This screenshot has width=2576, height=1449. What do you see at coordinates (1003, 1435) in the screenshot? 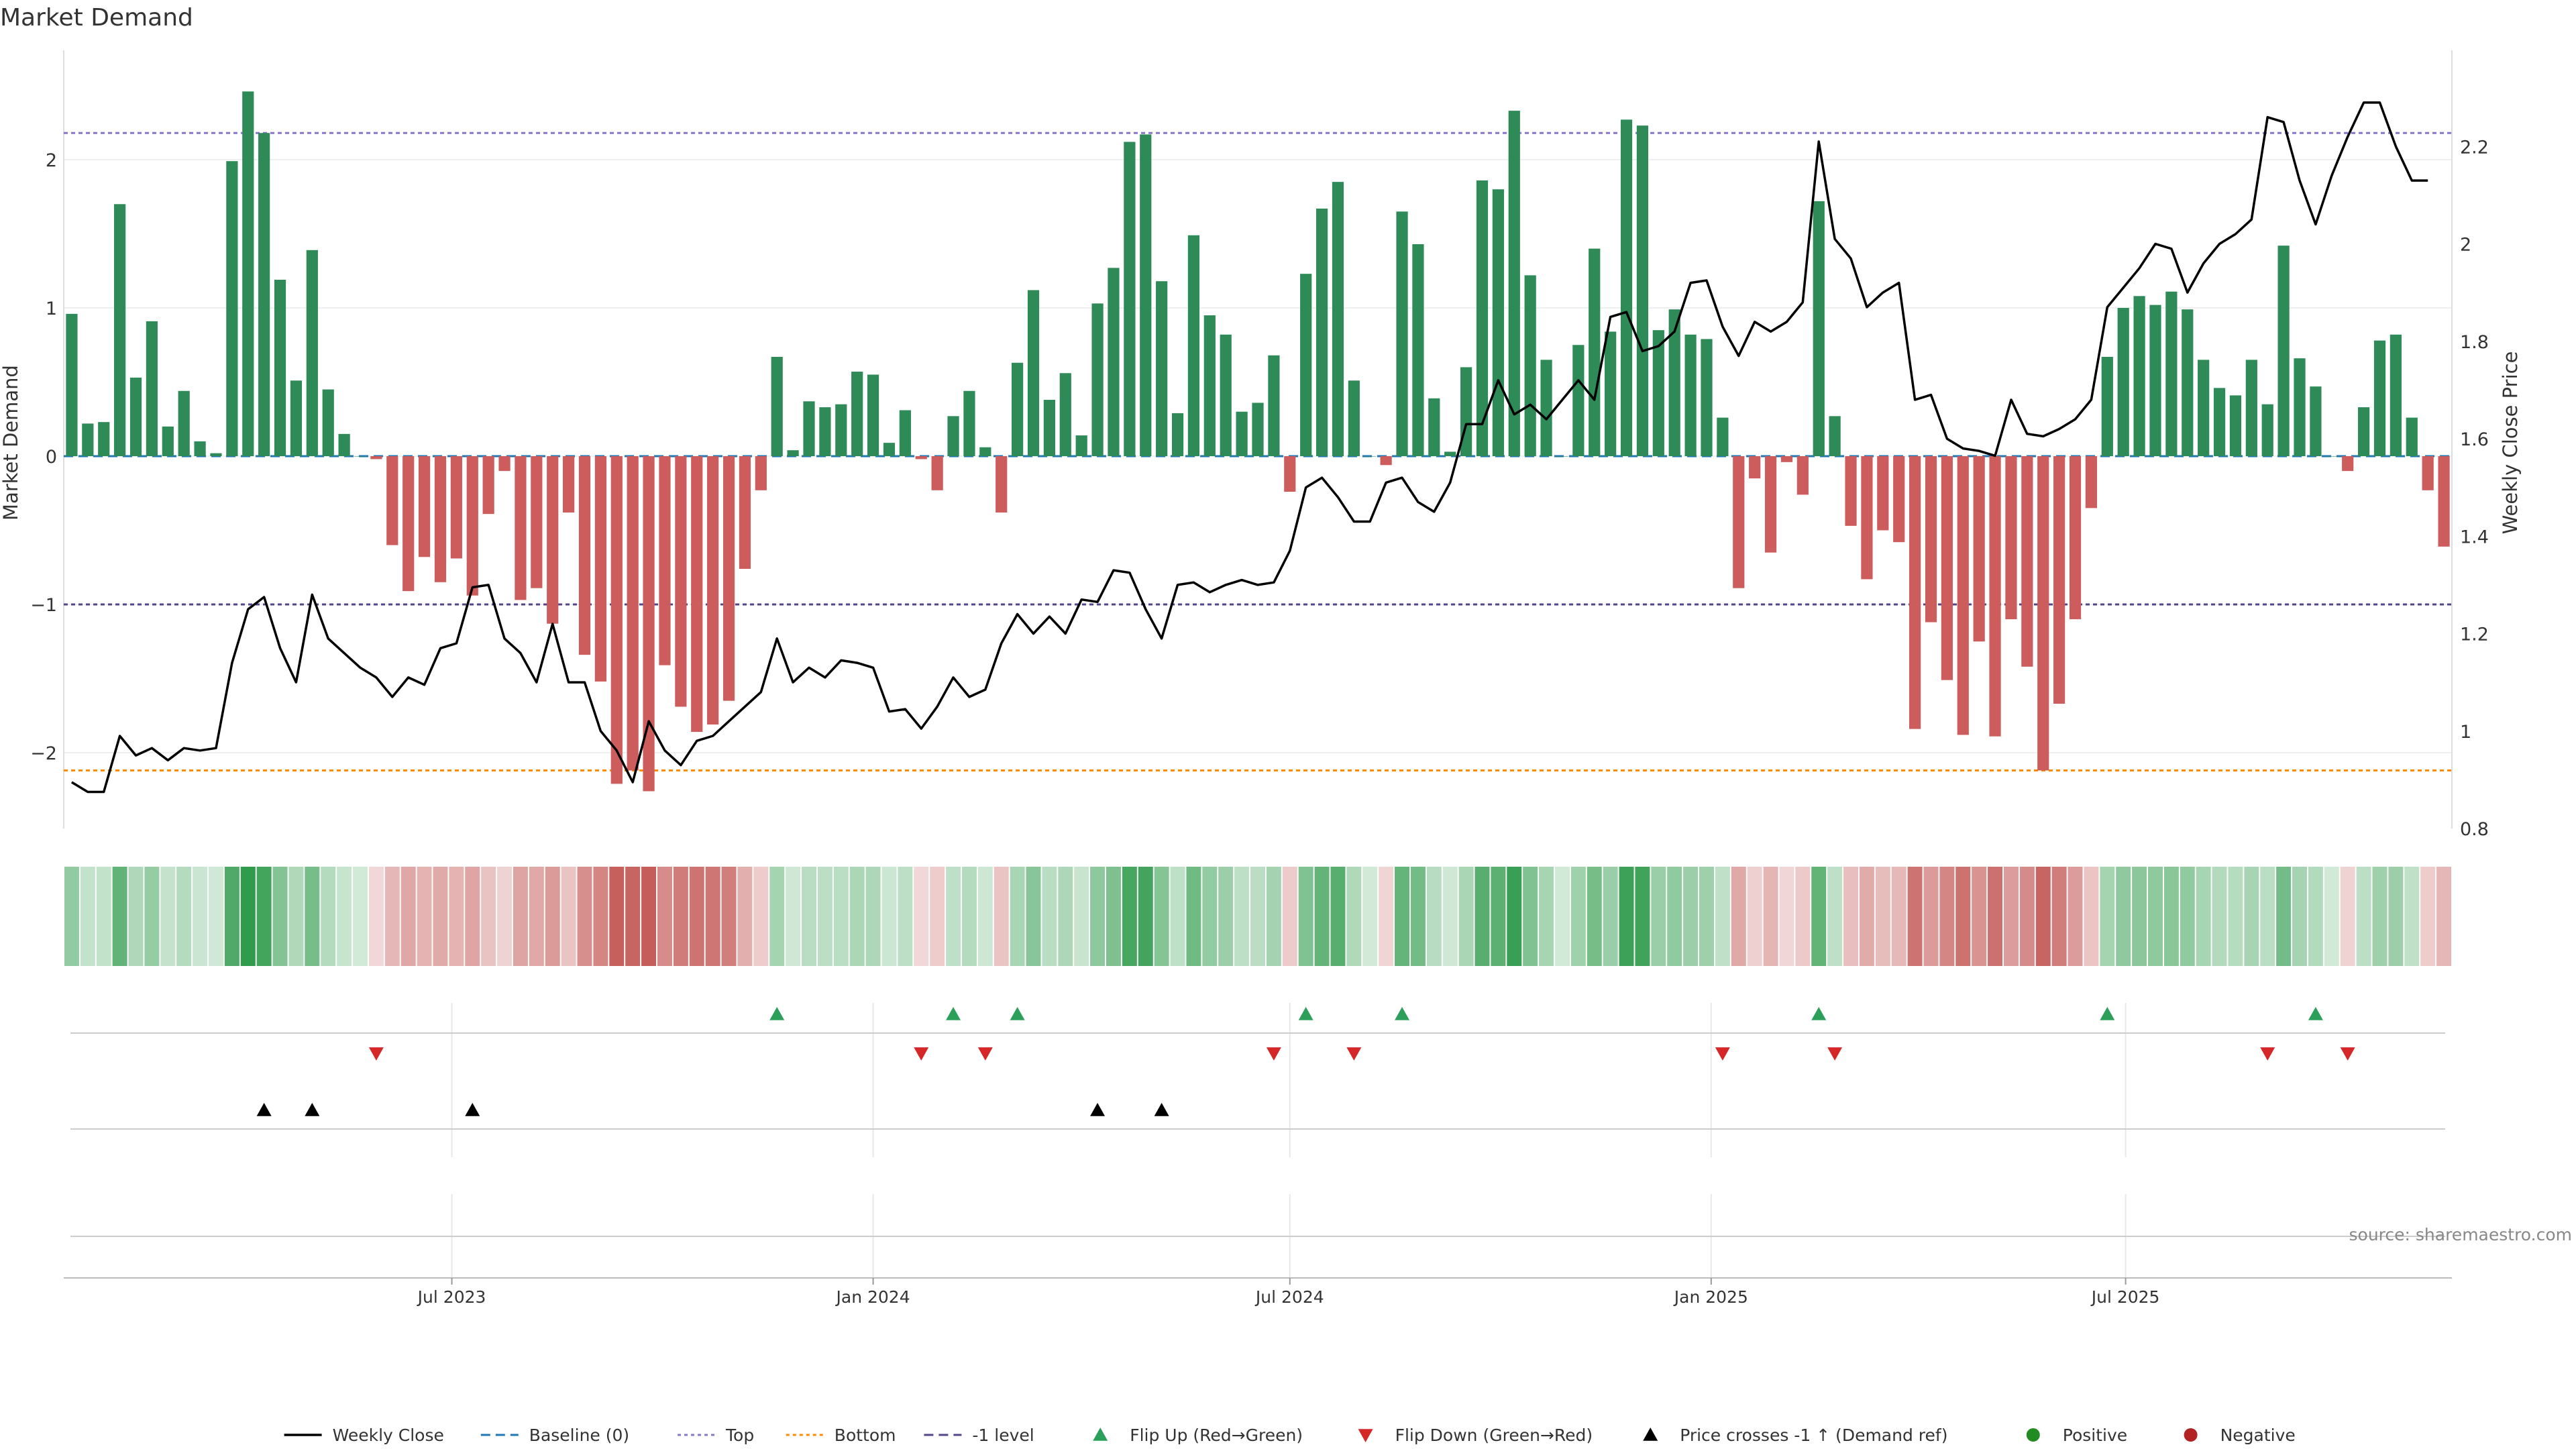
I see `legend-label: -1 level` at bounding box center [1003, 1435].